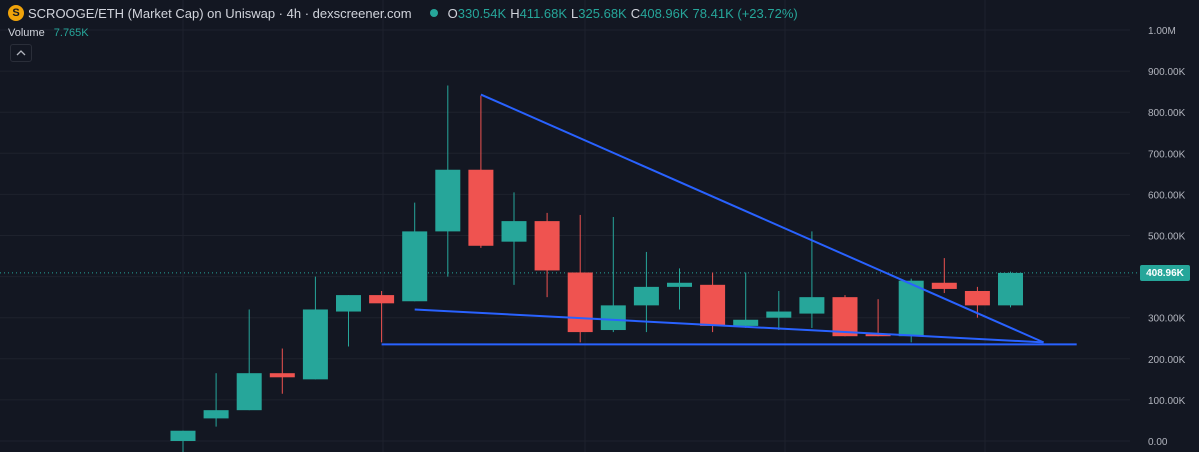 Image resolution: width=1199 pixels, height=452 pixels. I want to click on close-label: C, so click(635, 13).